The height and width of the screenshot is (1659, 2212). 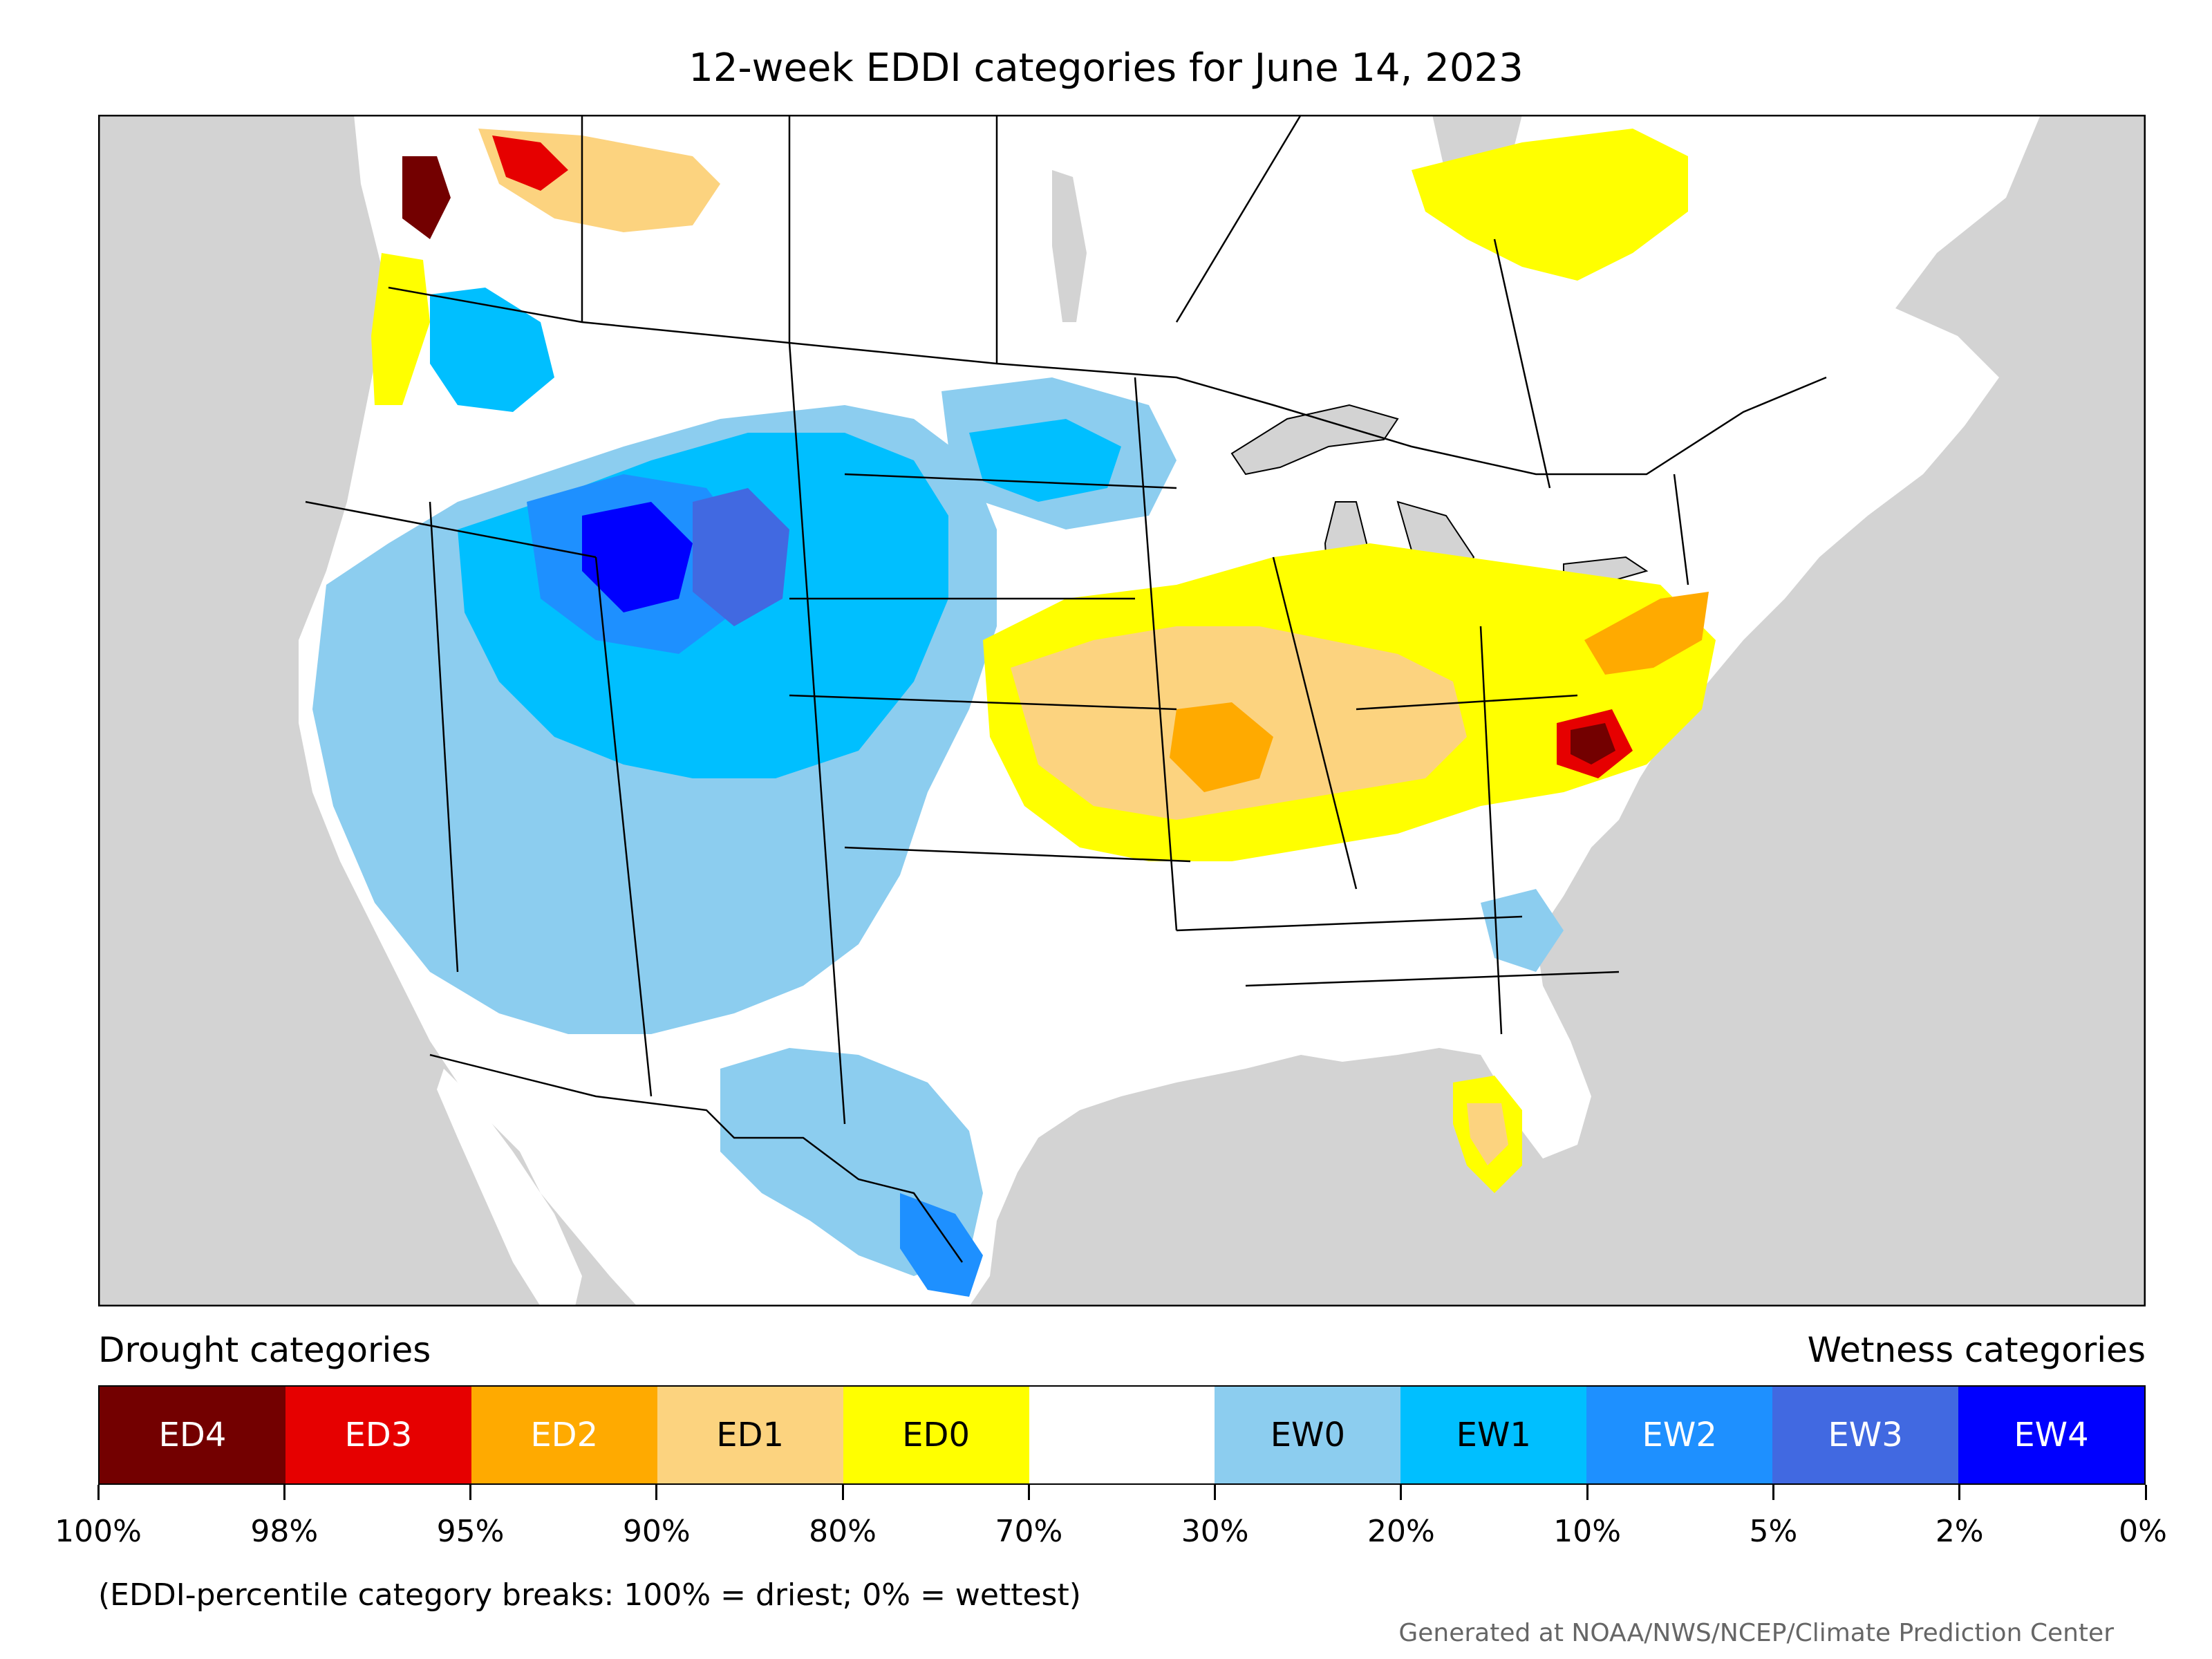 I want to click on border-northeast, so click(x=1681, y=529).